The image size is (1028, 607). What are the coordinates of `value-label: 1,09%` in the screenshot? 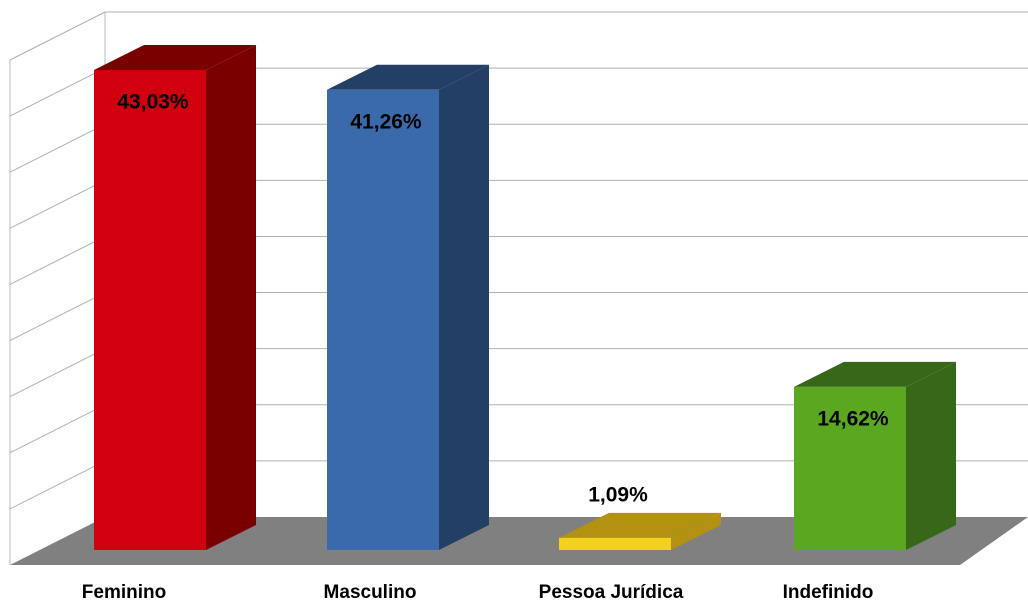 It's located at (618, 494).